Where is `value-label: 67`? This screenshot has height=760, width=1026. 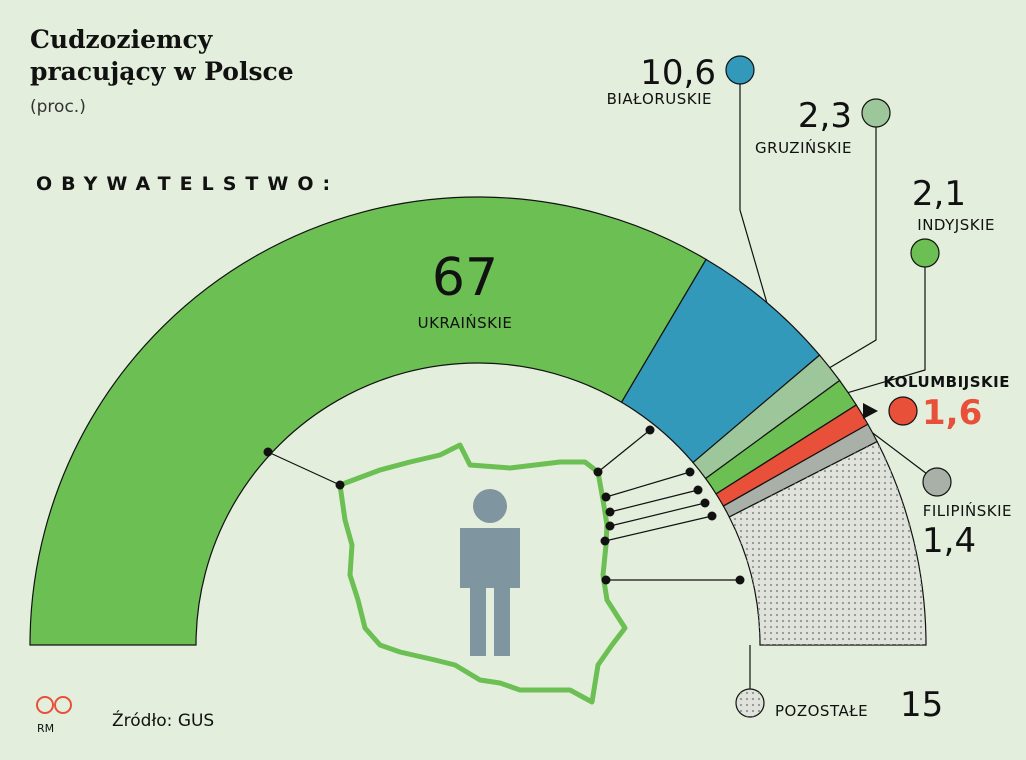
value-label: 67 is located at coordinates (465, 278).